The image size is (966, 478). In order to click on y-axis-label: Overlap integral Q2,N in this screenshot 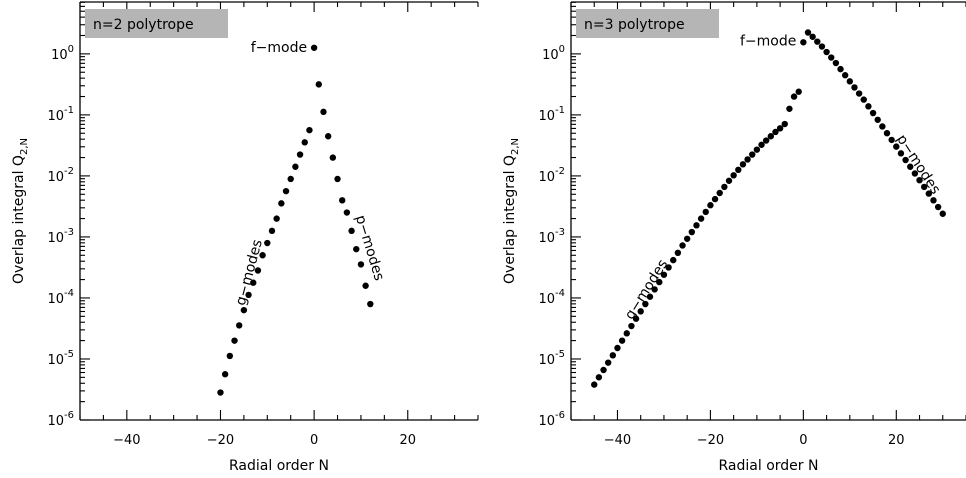, I will do `click(20, 211)`.